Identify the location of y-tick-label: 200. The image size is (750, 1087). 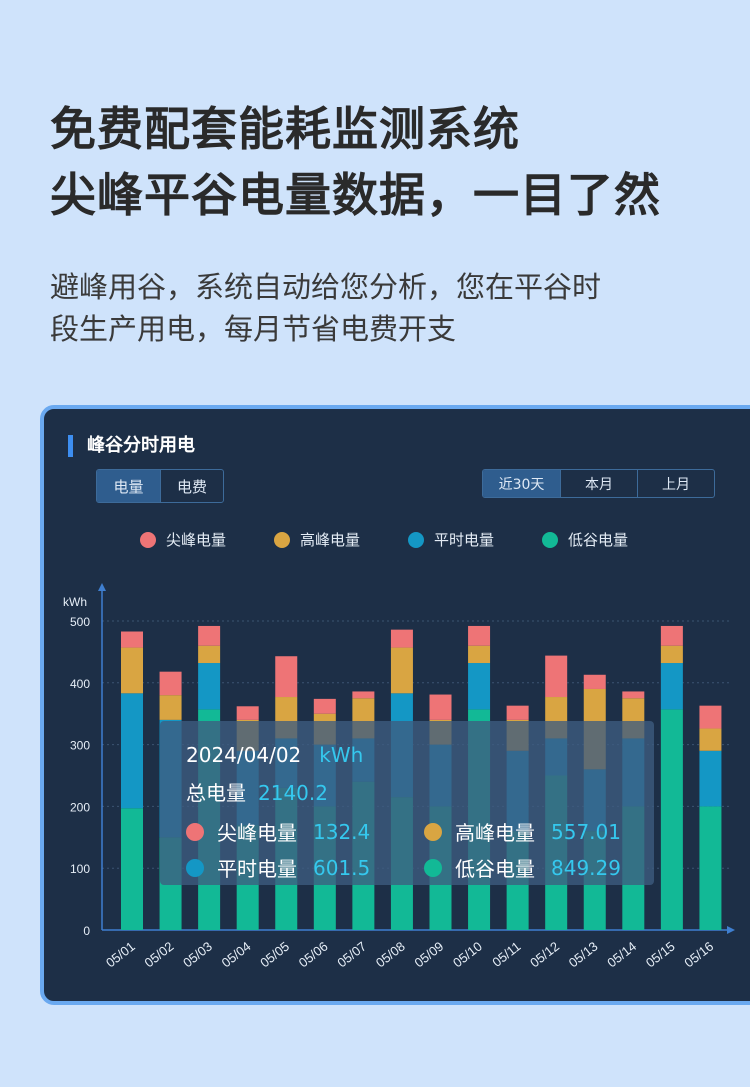
(80, 807).